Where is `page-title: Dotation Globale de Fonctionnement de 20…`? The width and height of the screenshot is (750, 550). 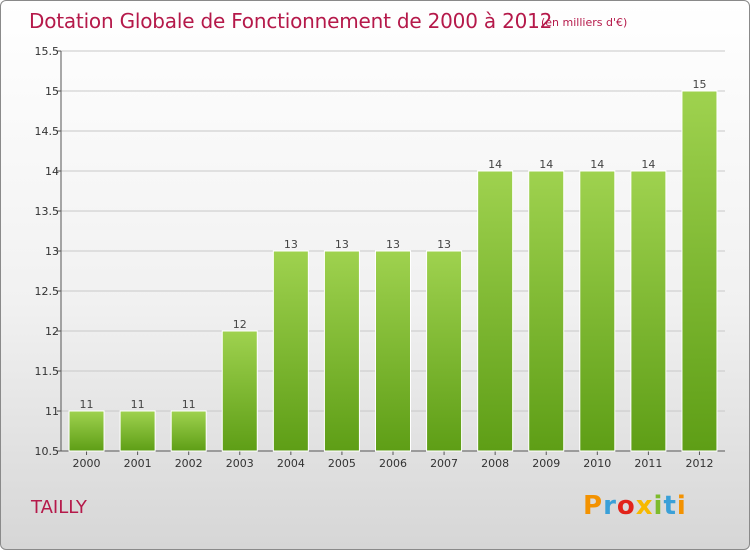
page-title: Dotation Globale de Fonctionnement de 20… is located at coordinates (291, 21).